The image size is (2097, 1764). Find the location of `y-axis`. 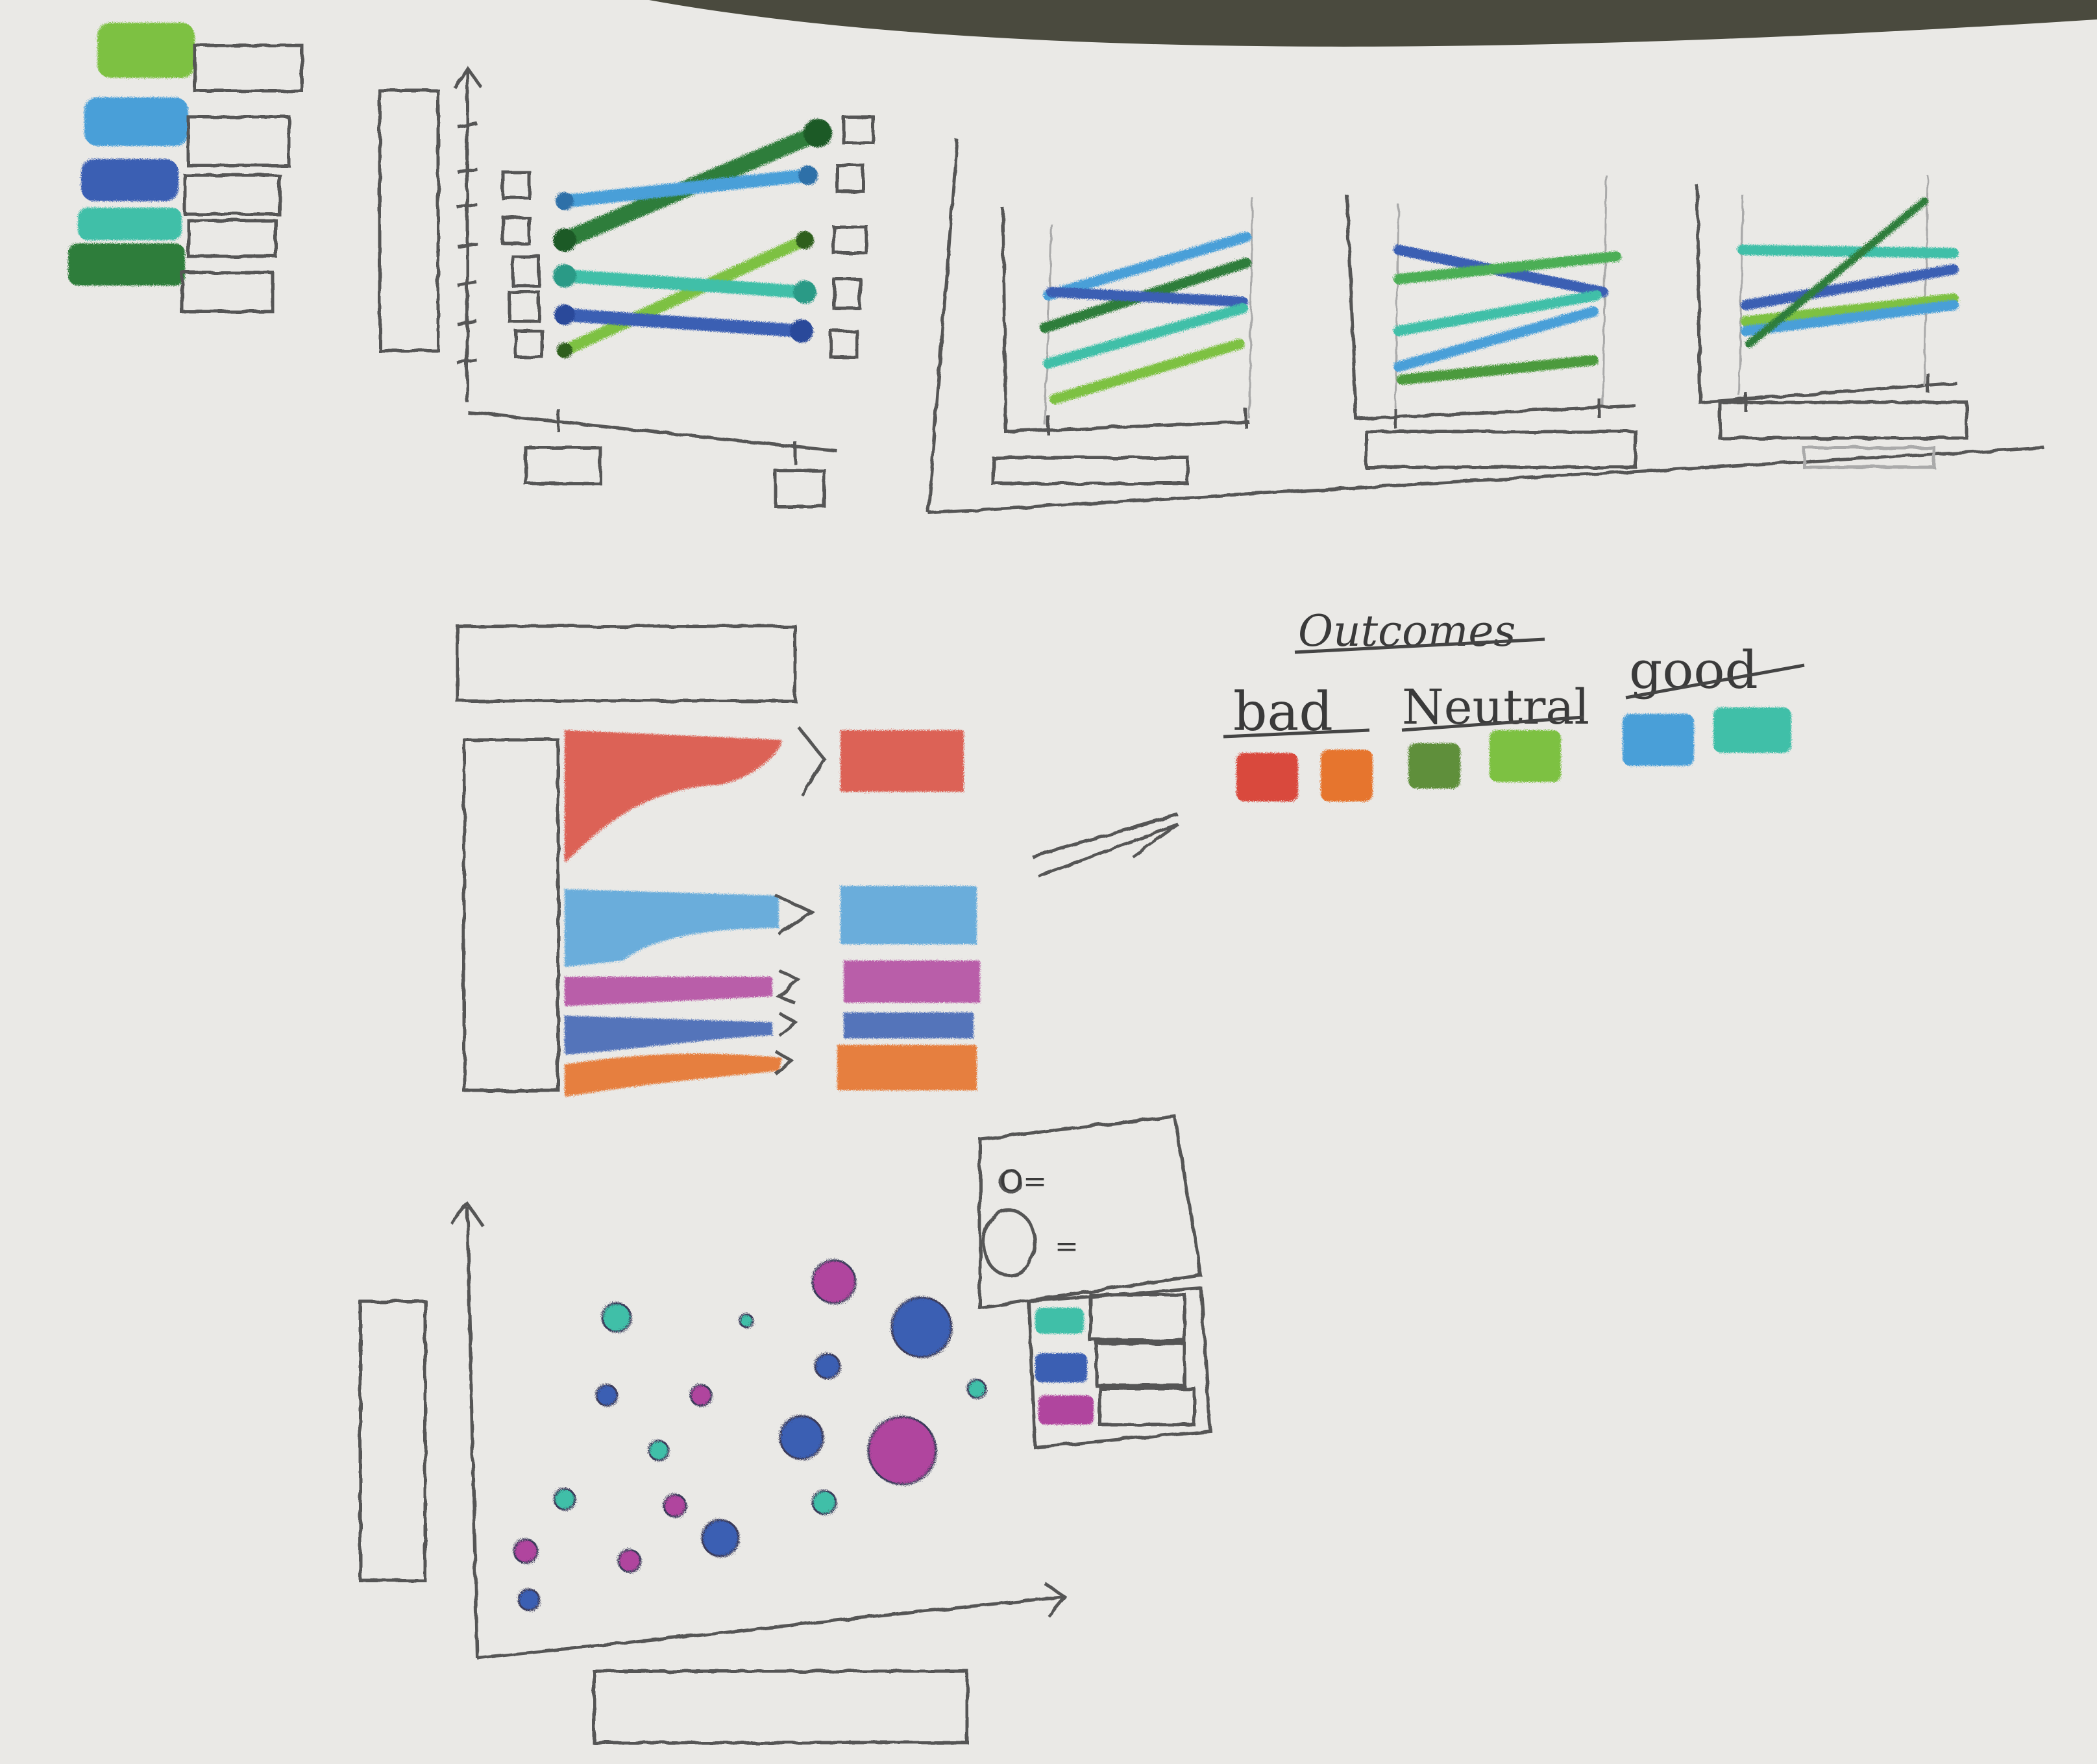

y-axis is located at coordinates (472, 1433).